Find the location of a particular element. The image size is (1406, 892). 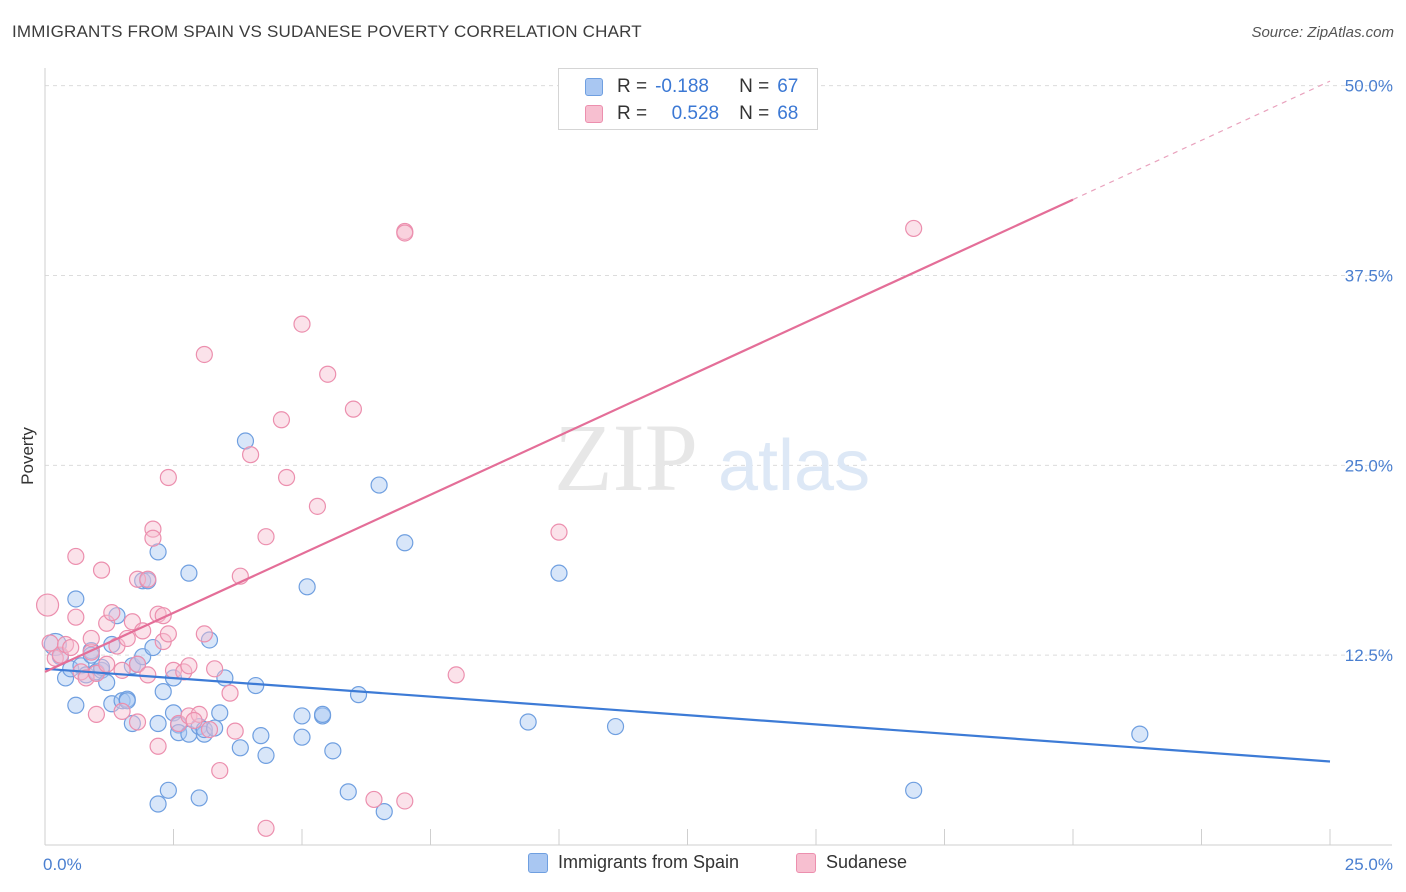

watermark: ZIP atlas is located at coordinates (712, 457).